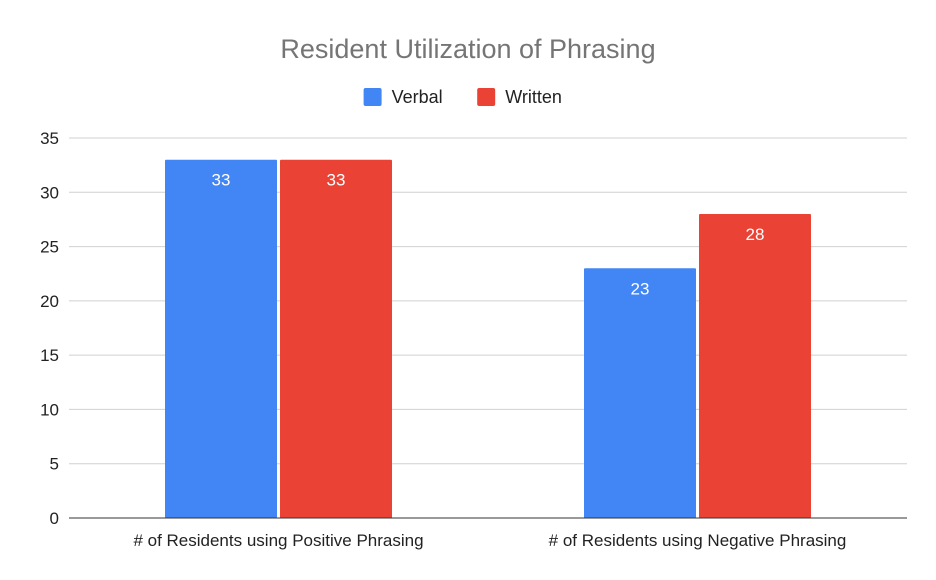  Describe the element at coordinates (462, 97) in the screenshot. I see `legend: Verbal Written` at that location.